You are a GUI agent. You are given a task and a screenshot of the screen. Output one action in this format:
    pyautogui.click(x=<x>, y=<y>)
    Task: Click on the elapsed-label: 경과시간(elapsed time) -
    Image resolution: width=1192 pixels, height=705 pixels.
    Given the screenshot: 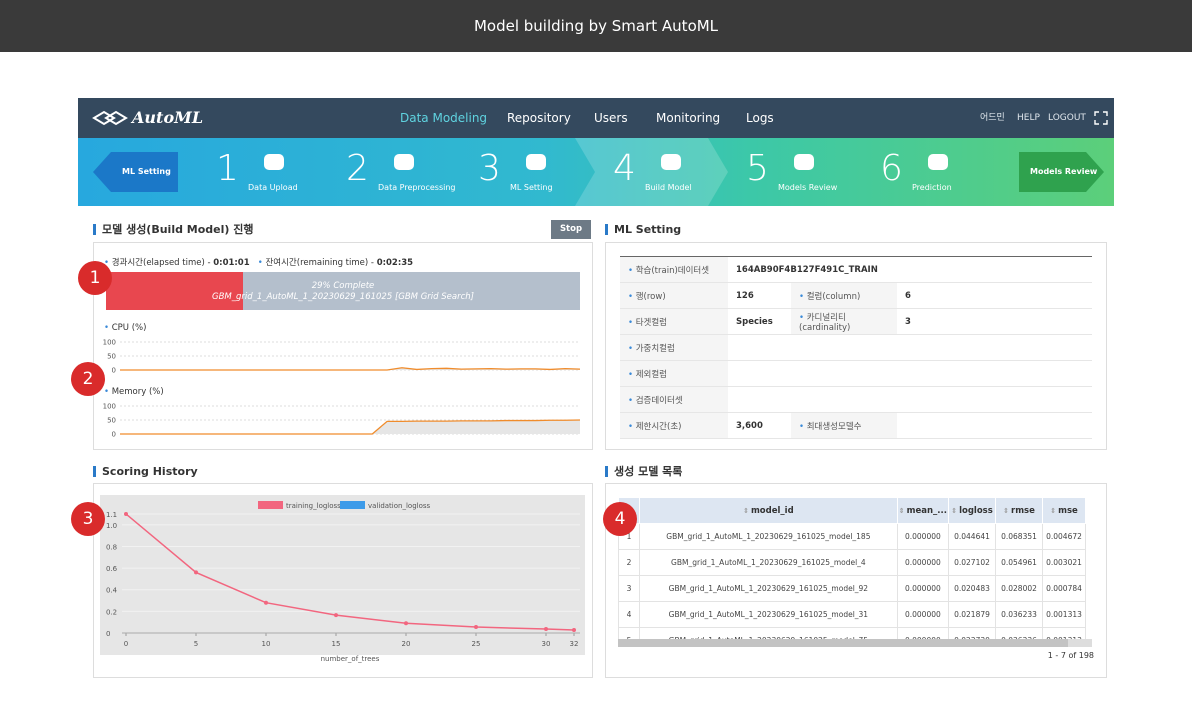 What is the action you would take?
    pyautogui.click(x=158, y=263)
    